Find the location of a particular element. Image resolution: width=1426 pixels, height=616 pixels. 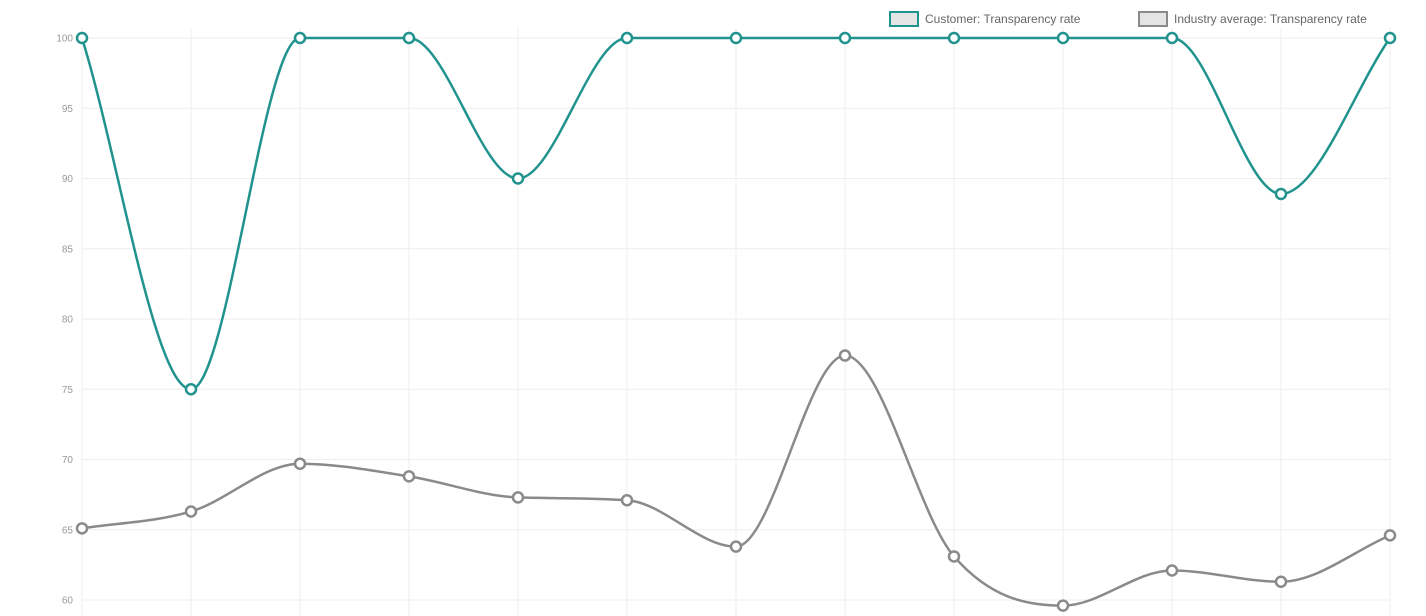

y-tick-label: 100 is located at coordinates (64, 39).